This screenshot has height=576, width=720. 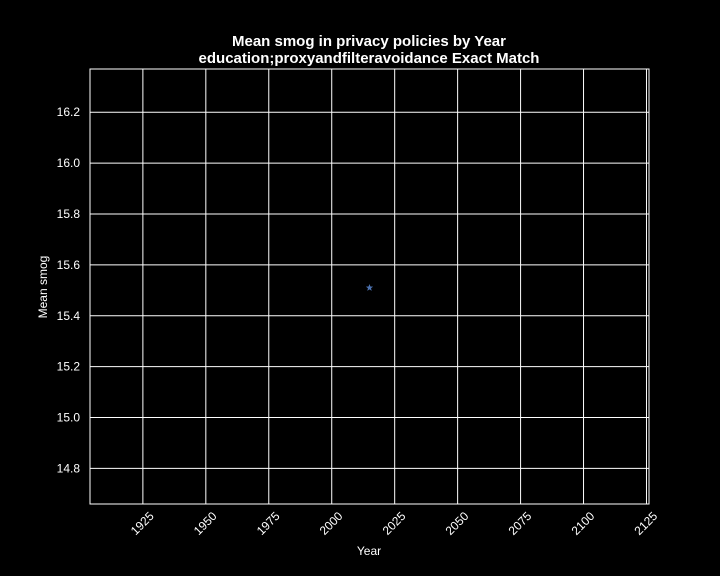 I want to click on y-tick-label: 15.4, so click(x=69, y=316).